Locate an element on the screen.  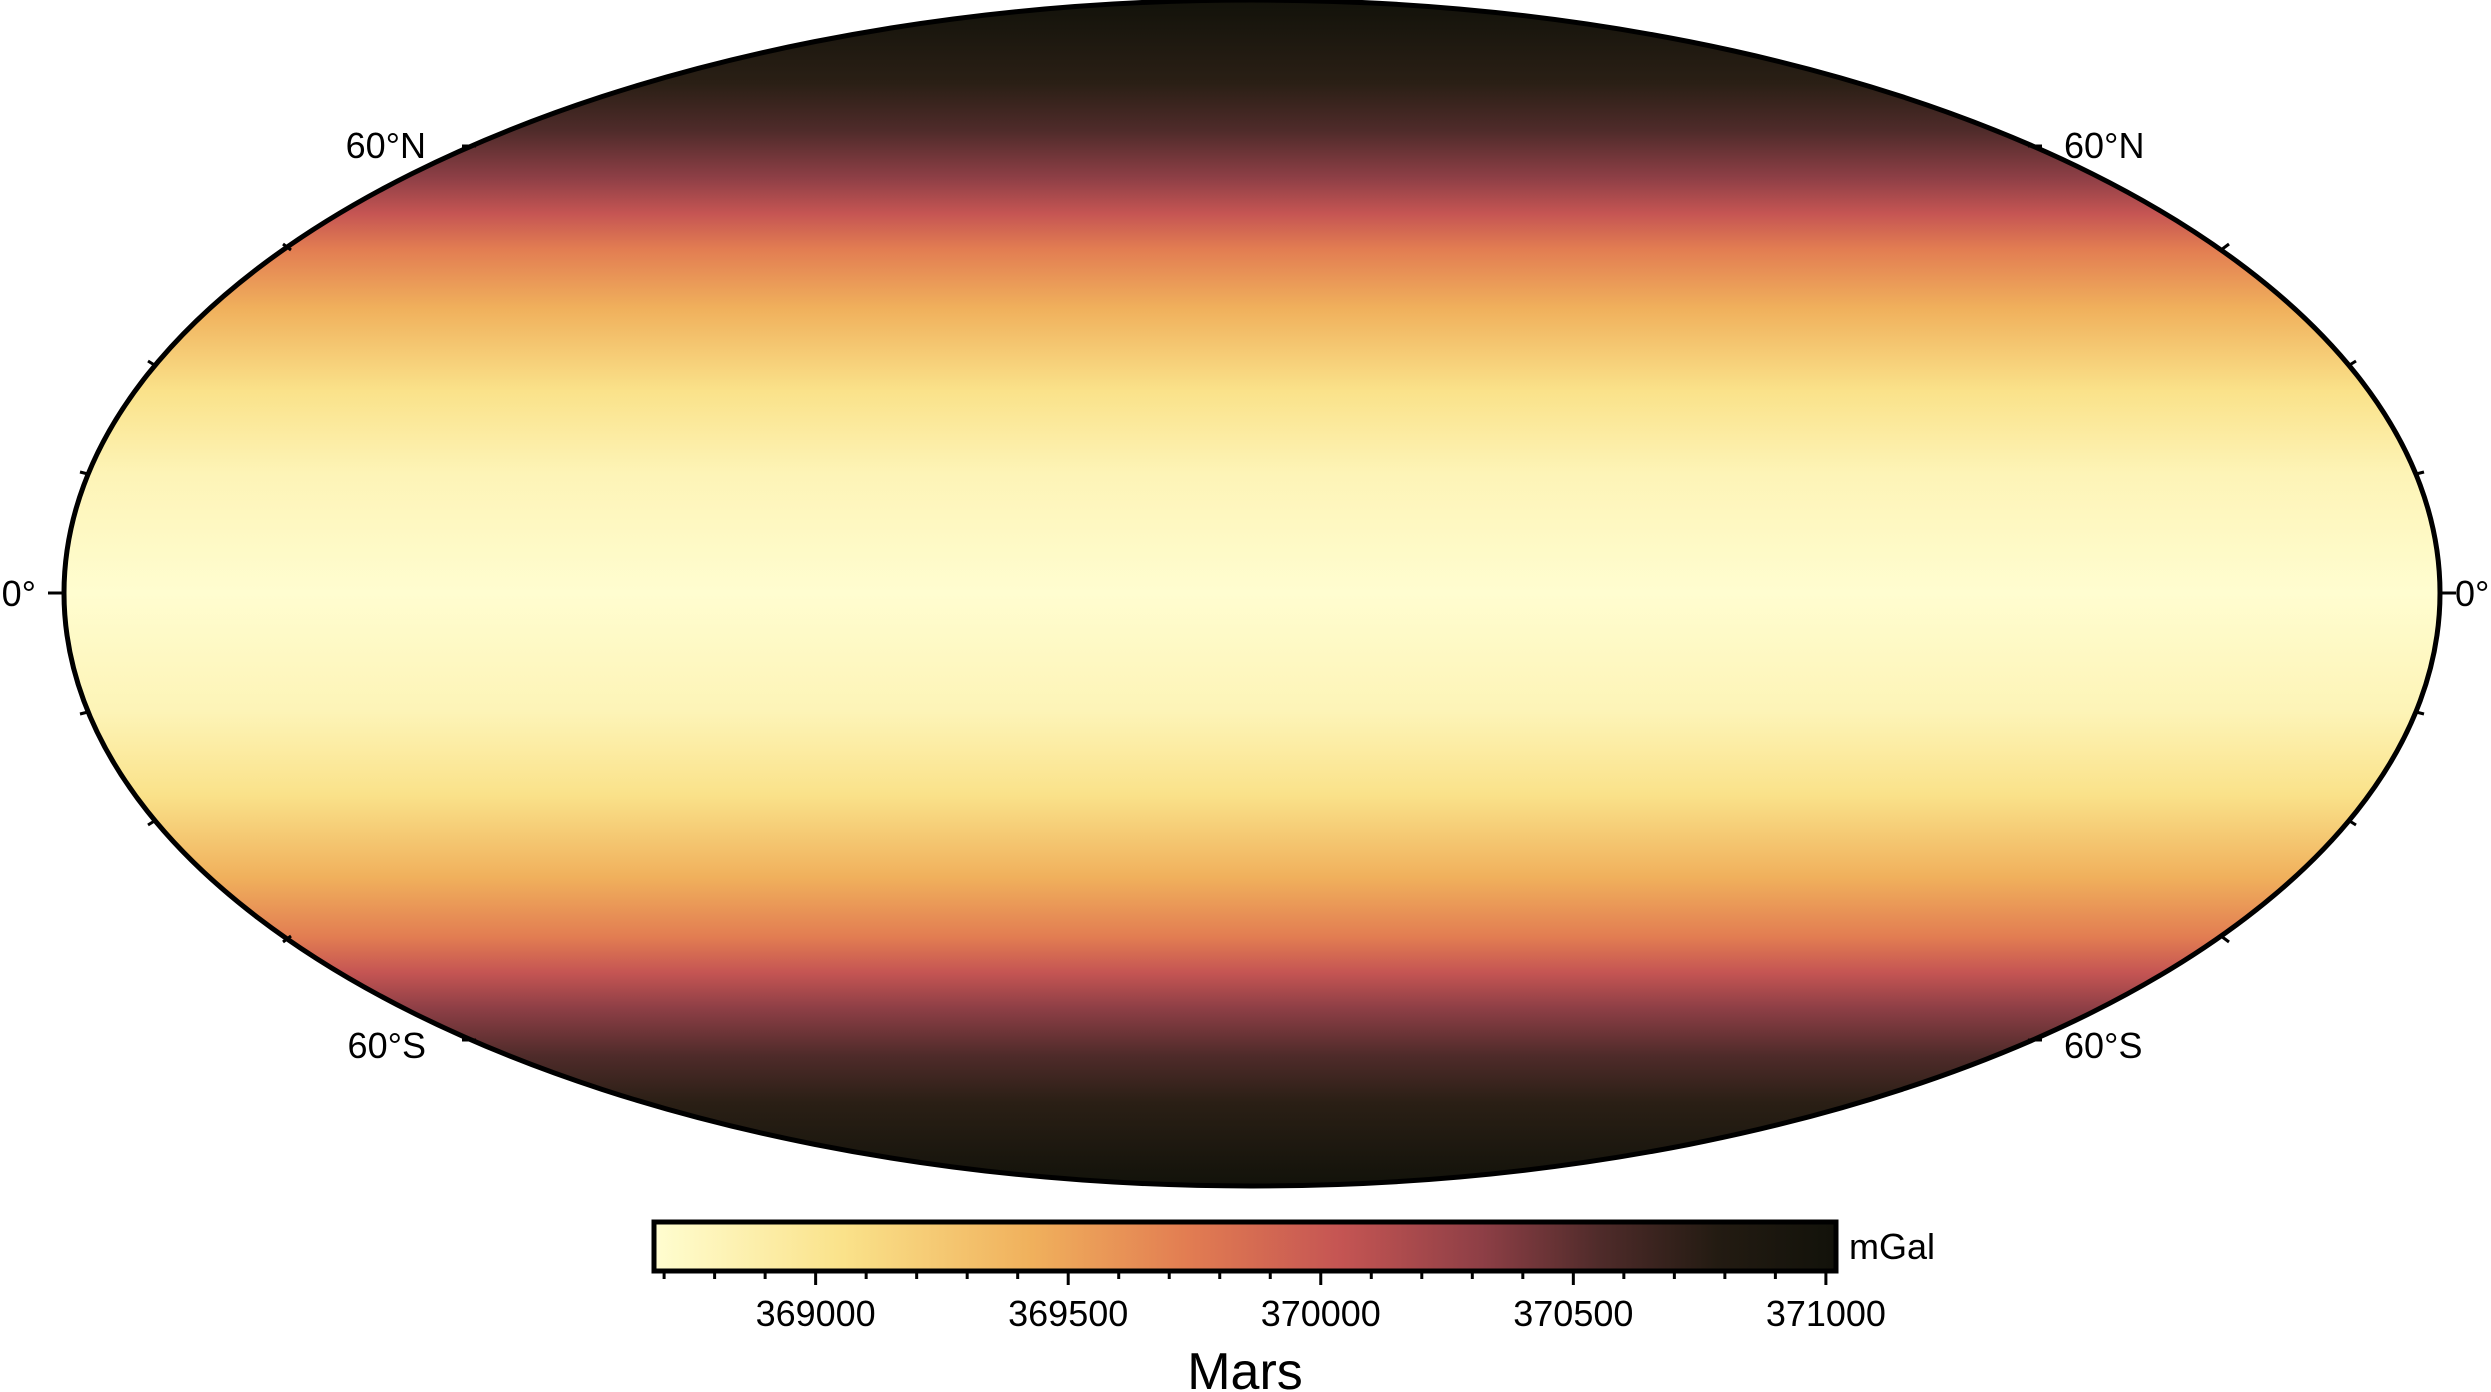
colorbar-tick-label: 369500 is located at coordinates (1068, 1313).